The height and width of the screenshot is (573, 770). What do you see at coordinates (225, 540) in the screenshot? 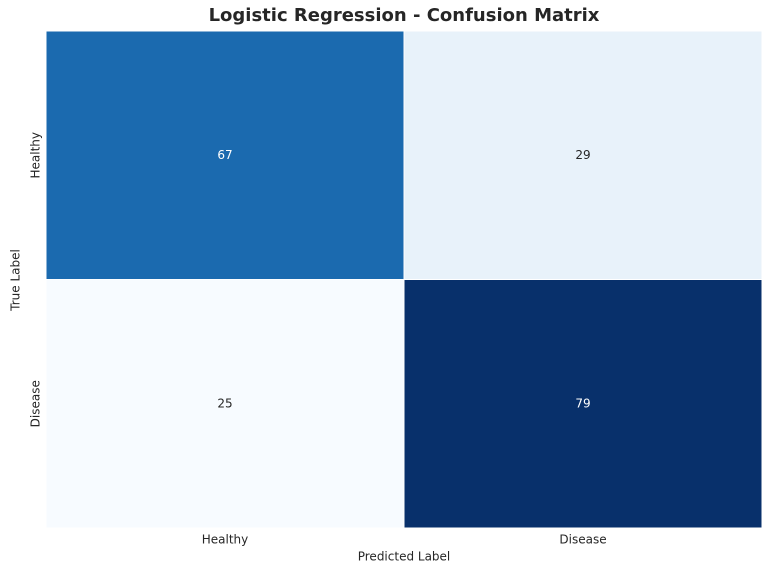
I see `x-tick-label: Healthy` at bounding box center [225, 540].